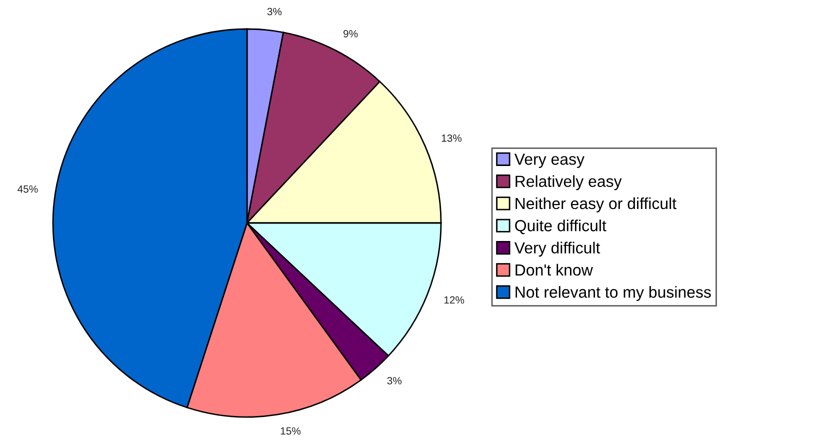 The image size is (821, 444). Describe the element at coordinates (28, 189) in the screenshot. I see `data-label: 45%` at that location.